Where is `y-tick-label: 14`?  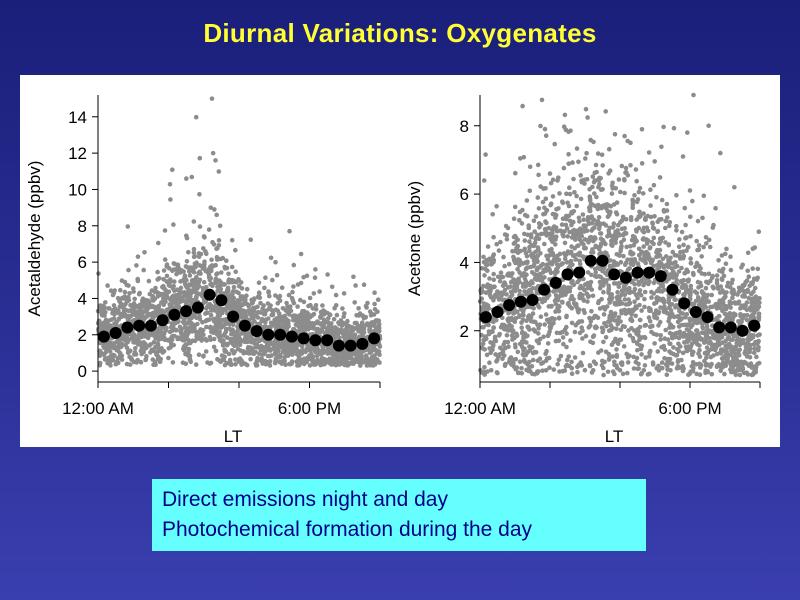 y-tick-label: 14 is located at coordinates (77, 117).